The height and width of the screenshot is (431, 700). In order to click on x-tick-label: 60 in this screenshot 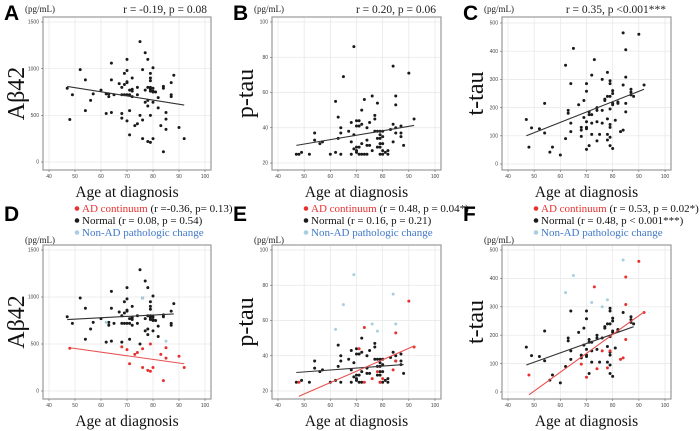, I will do `click(331, 177)`.